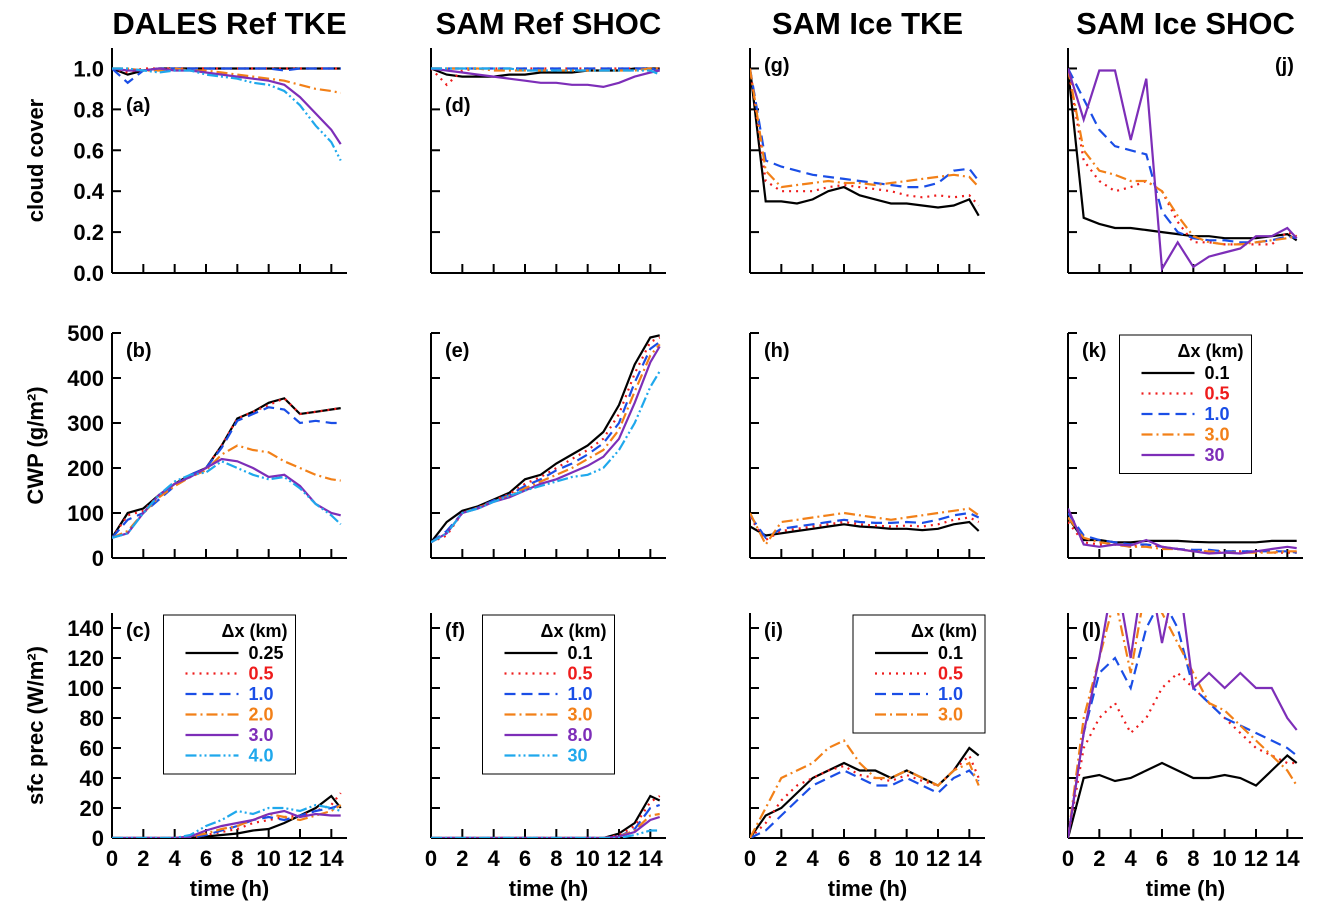 This screenshot has width=1325, height=914. I want to click on panel-label: (i), so click(773, 631).